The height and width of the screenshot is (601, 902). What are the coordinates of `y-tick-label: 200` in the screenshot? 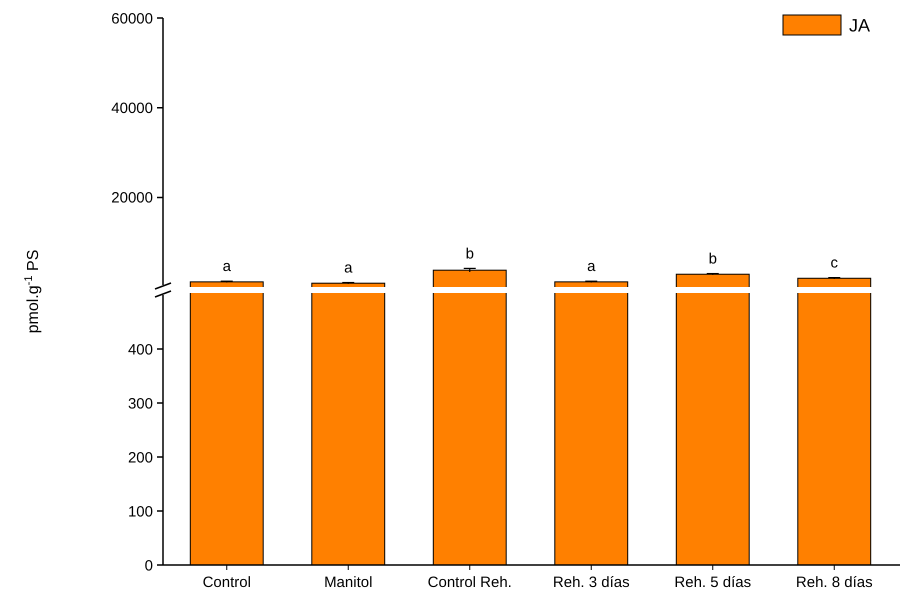 It's located at (140, 457).